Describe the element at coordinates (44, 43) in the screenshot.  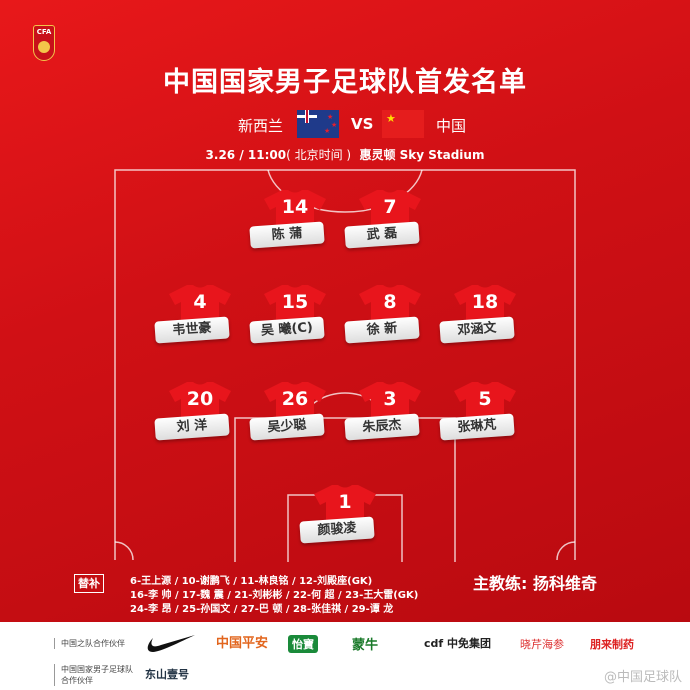
I see `cfa-logo: CFA` at that location.